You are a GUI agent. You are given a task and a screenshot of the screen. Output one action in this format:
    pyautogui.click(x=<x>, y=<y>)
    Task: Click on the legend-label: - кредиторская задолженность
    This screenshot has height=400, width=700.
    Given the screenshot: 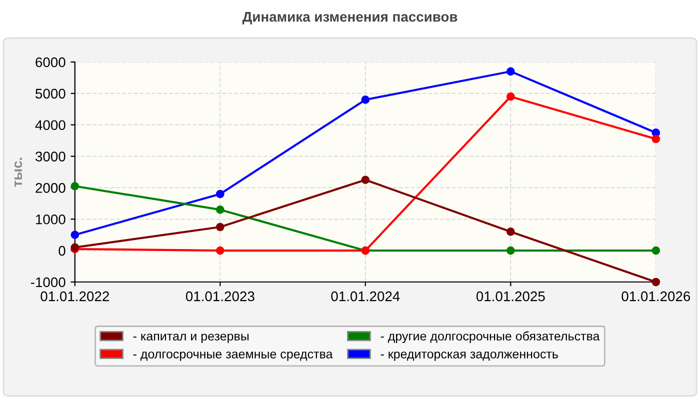 What is the action you would take?
    pyautogui.click(x=469, y=356)
    